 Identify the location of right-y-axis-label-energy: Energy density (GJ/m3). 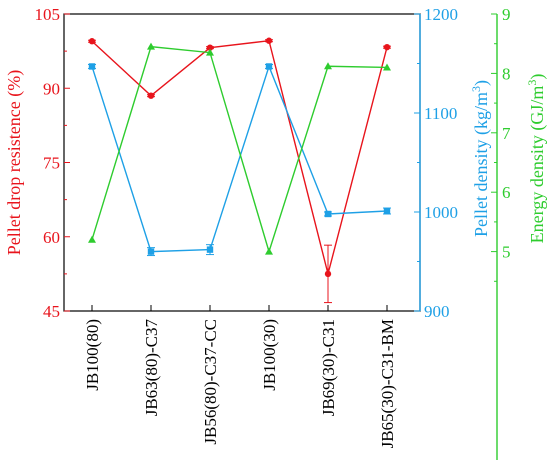
(536, 159).